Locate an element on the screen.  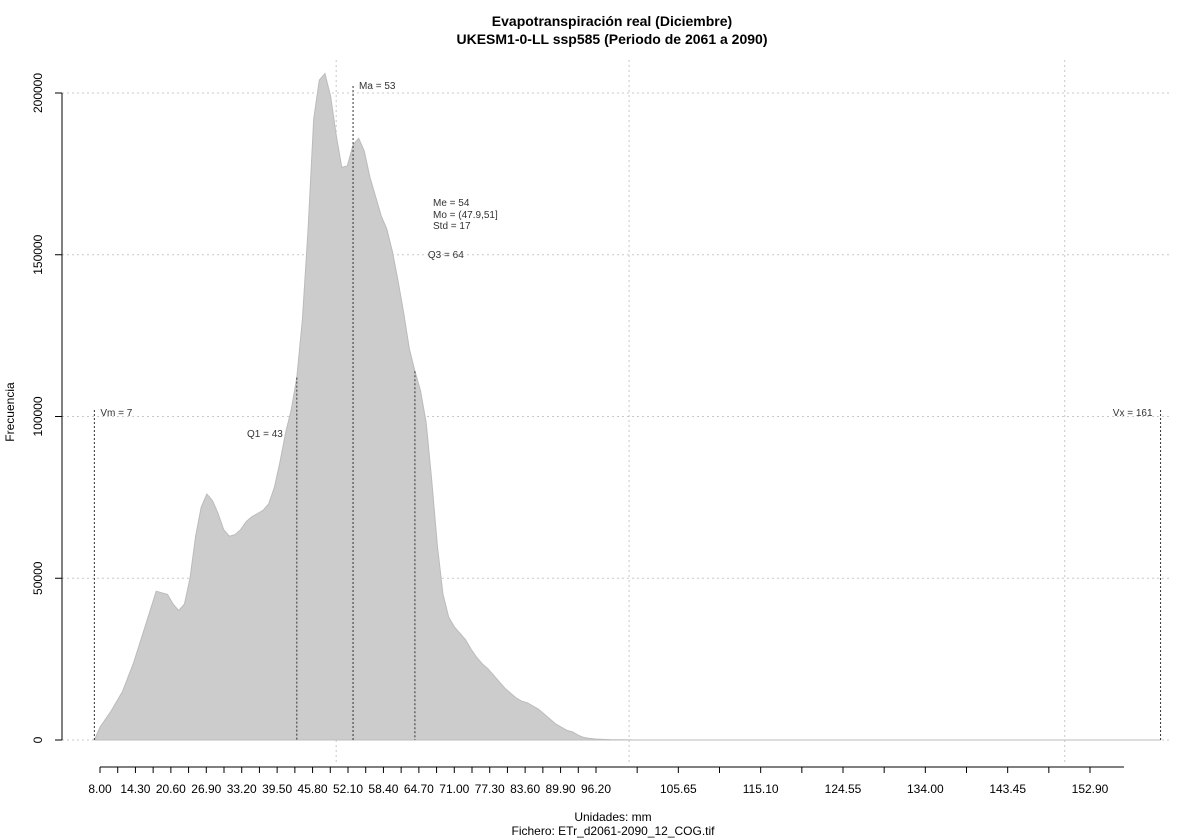
y-tick-label: 50000 is located at coordinates (38, 578).